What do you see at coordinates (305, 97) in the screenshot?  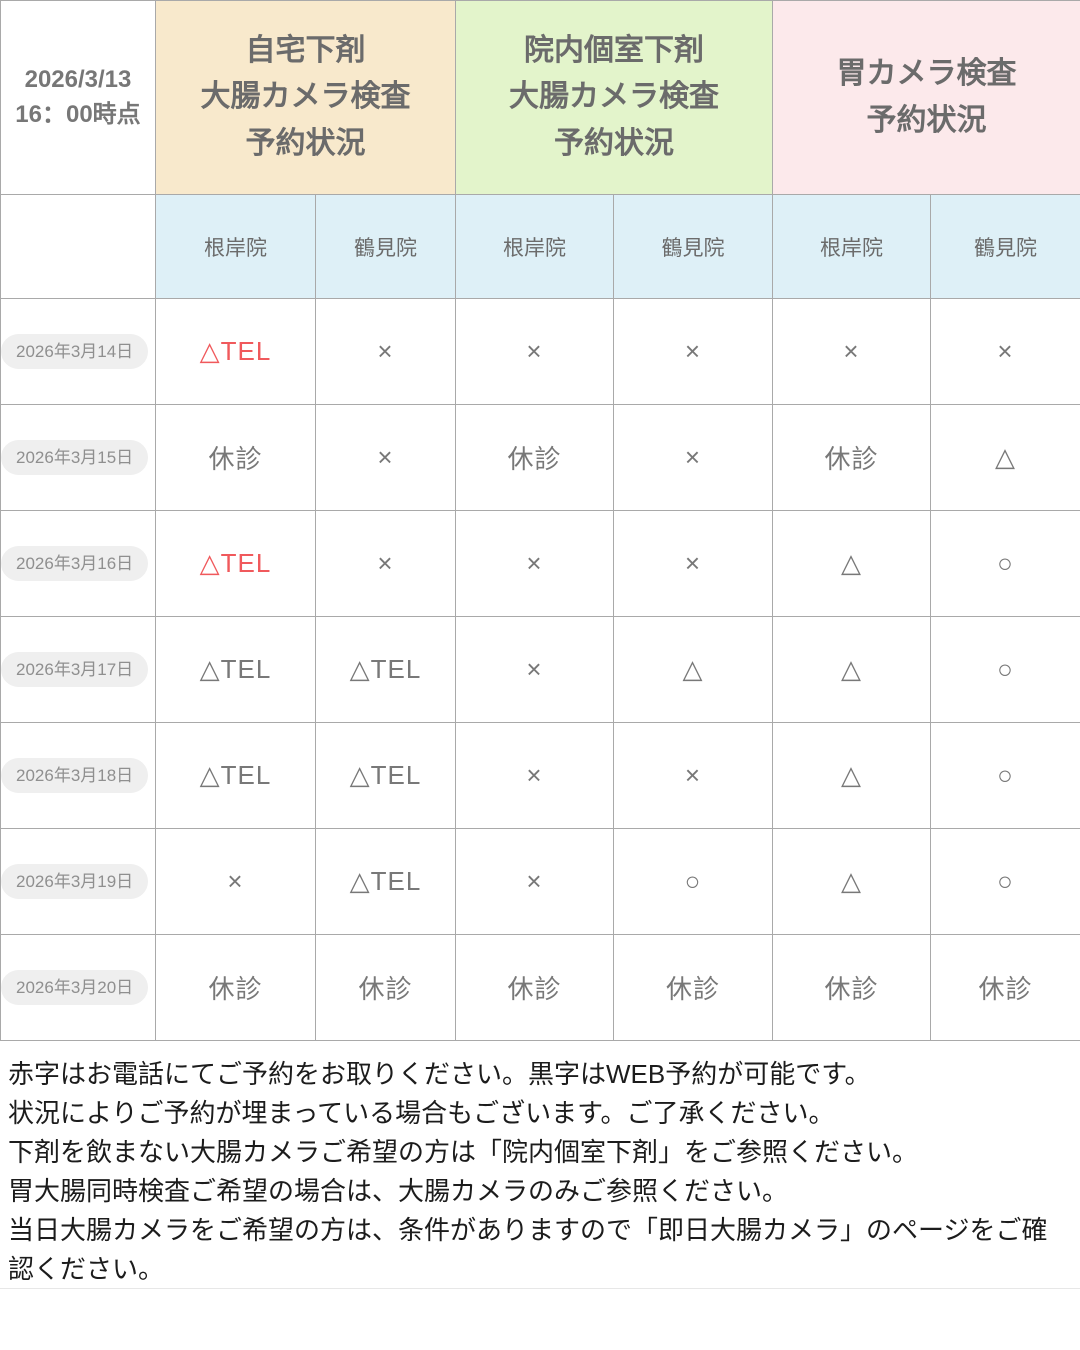 I see `group-header-home-laxative-colonoscopy: 自宅下剤 大腸カメラ検査 予約状況` at bounding box center [305, 97].